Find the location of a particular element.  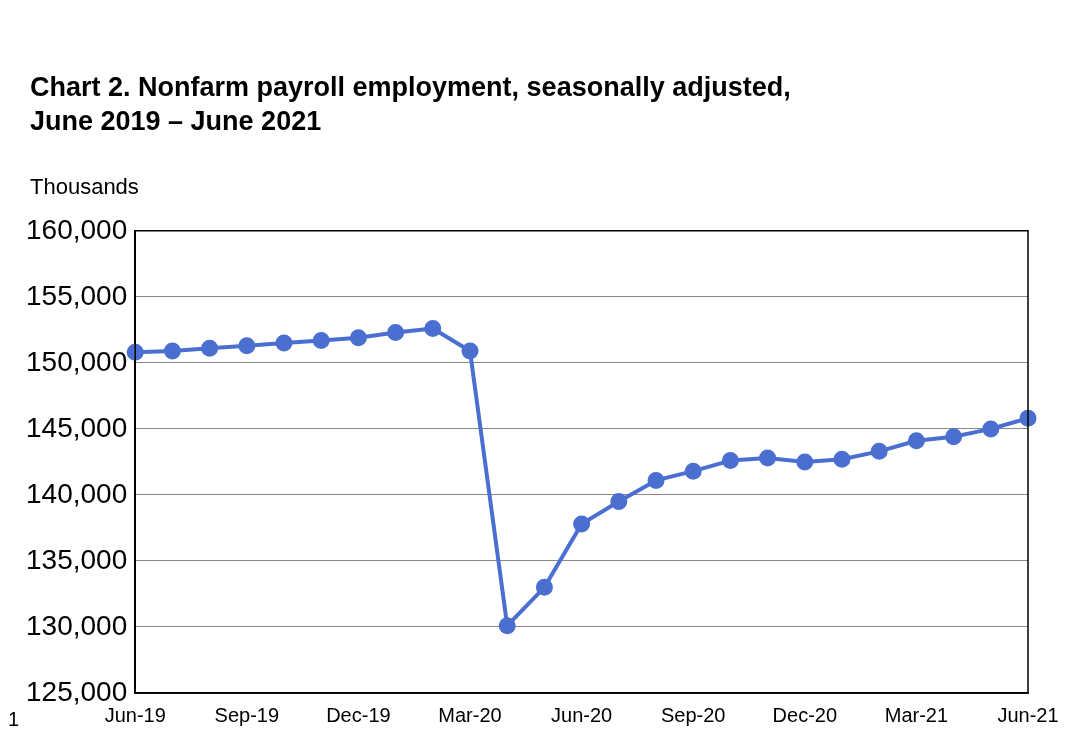

x-tick-label: Dec-20 is located at coordinates (805, 714).